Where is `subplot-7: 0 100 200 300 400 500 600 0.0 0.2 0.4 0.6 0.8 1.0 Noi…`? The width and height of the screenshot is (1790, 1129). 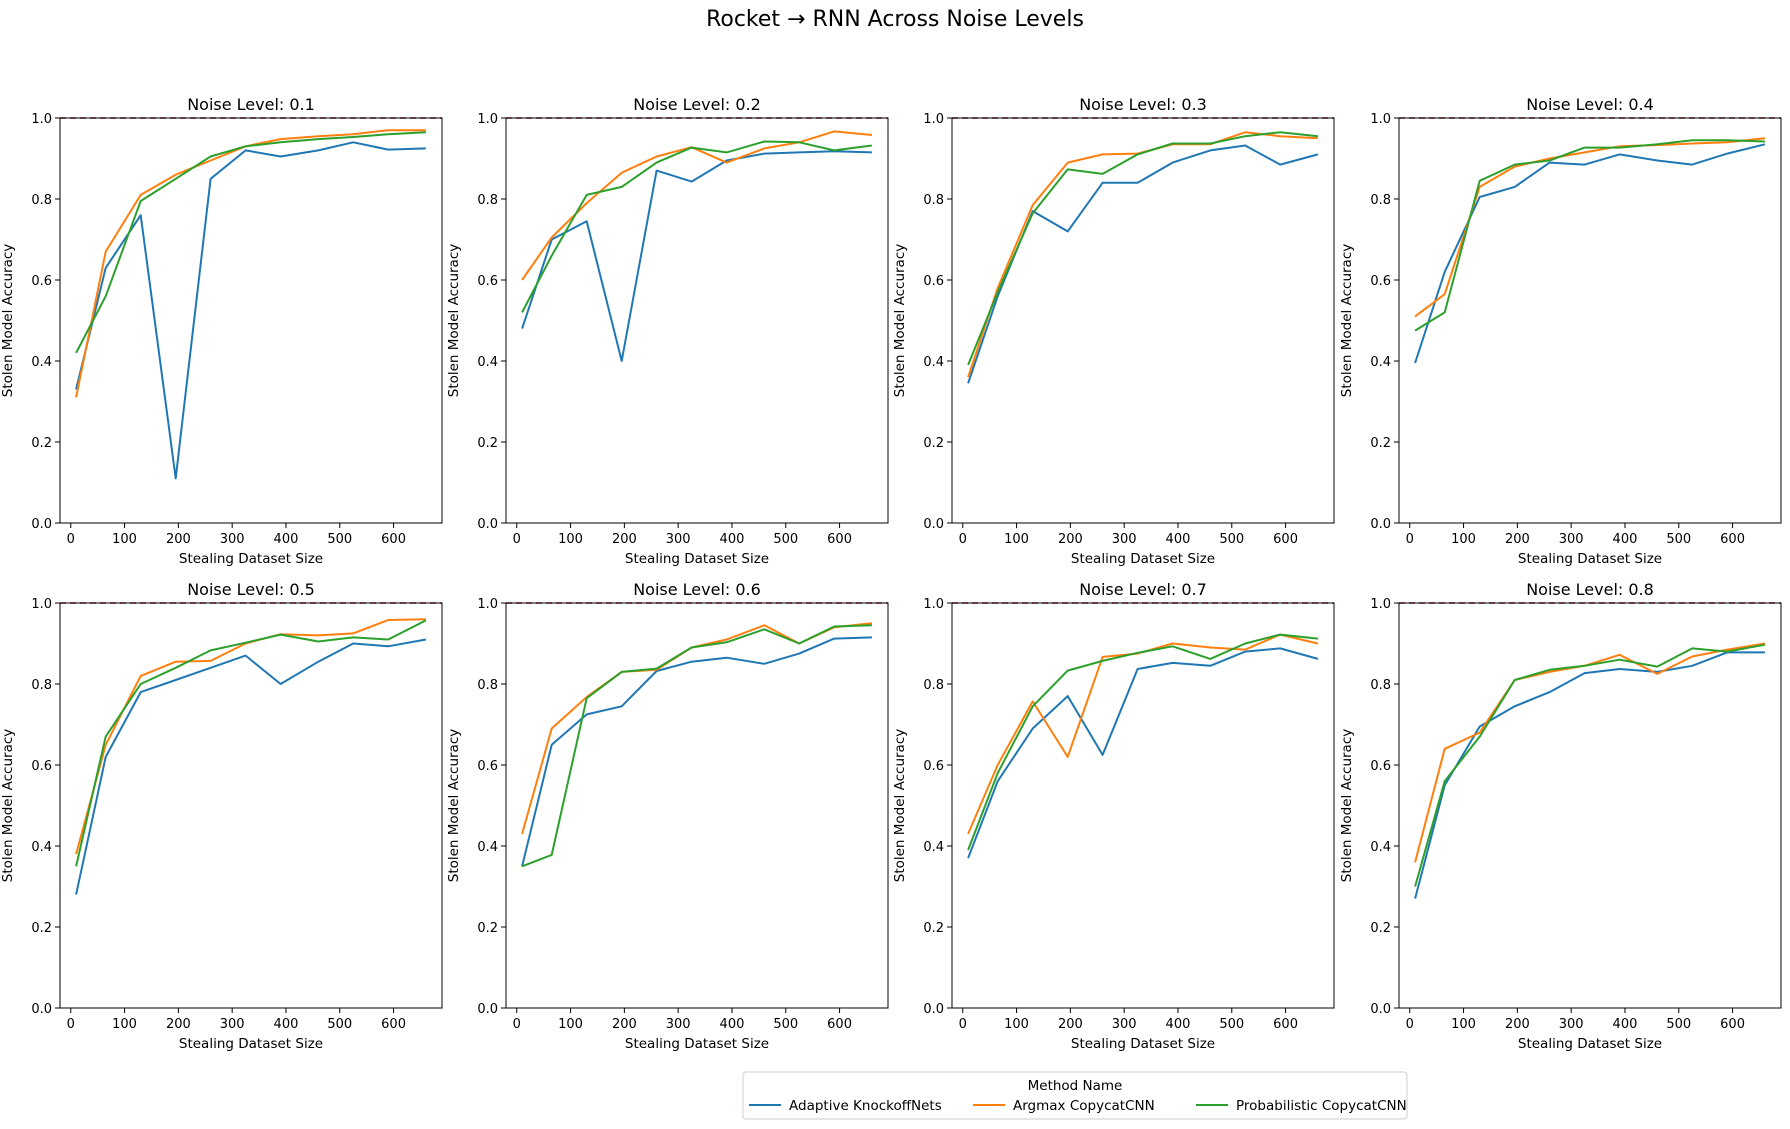
subplot-7: 0 100 200 300 400 500 600 0.0 0.2 0.4 0.6 0.8 1.0 Noi… is located at coordinates (1113, 816).